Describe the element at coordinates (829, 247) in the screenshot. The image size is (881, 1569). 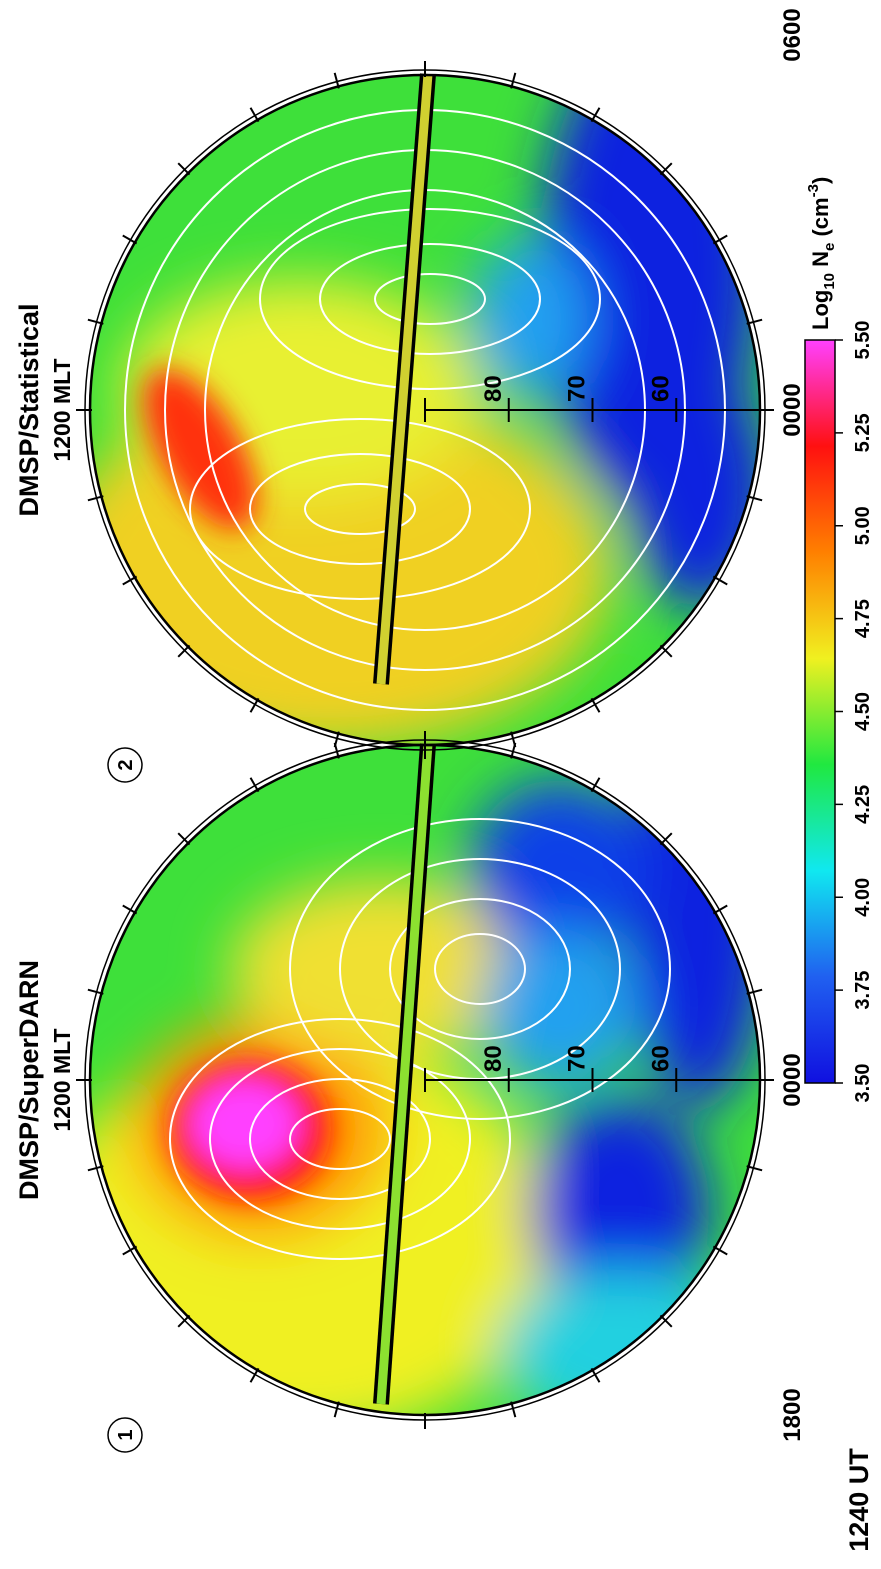
I see `colorbar-title-part: e` at that location.